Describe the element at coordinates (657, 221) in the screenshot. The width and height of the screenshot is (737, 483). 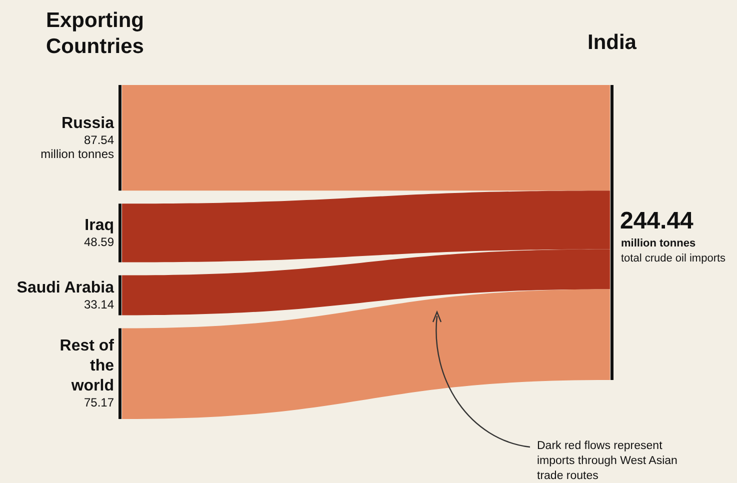
I see `text: 244.44` at that location.